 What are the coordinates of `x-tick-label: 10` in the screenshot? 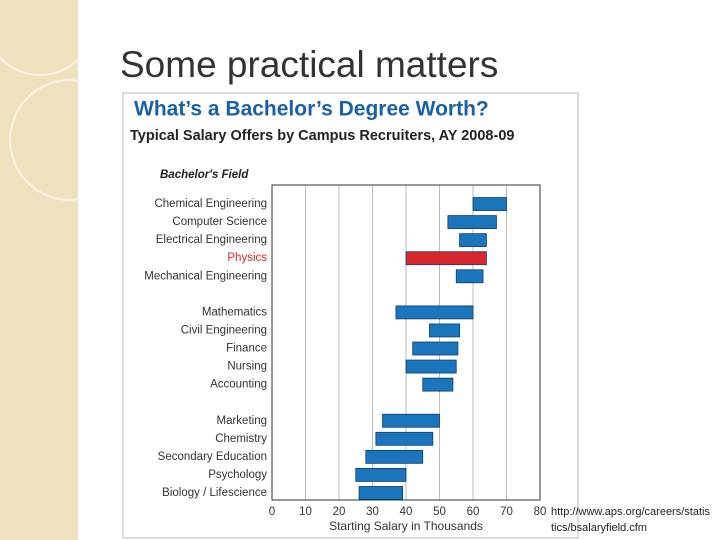 It's located at (305, 512).